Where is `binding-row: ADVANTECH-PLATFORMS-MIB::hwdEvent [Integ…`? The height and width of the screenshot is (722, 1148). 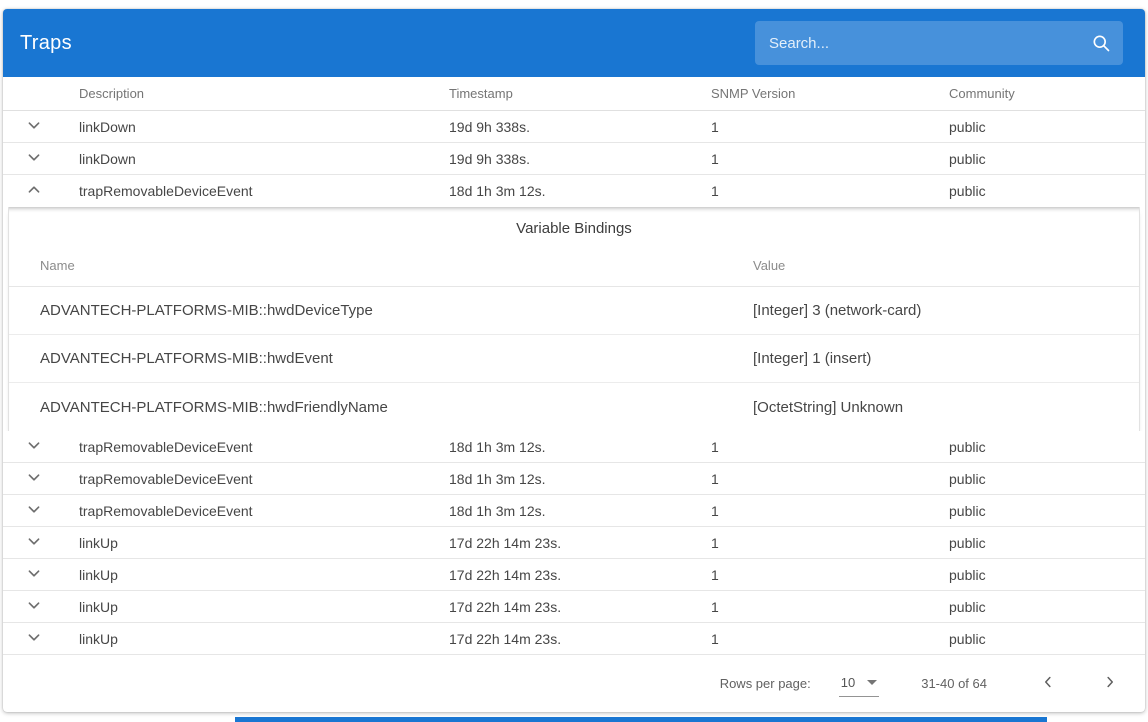 binding-row: ADVANTECH-PLATFORMS-MIB::hwdEvent [Integ… is located at coordinates (574, 359).